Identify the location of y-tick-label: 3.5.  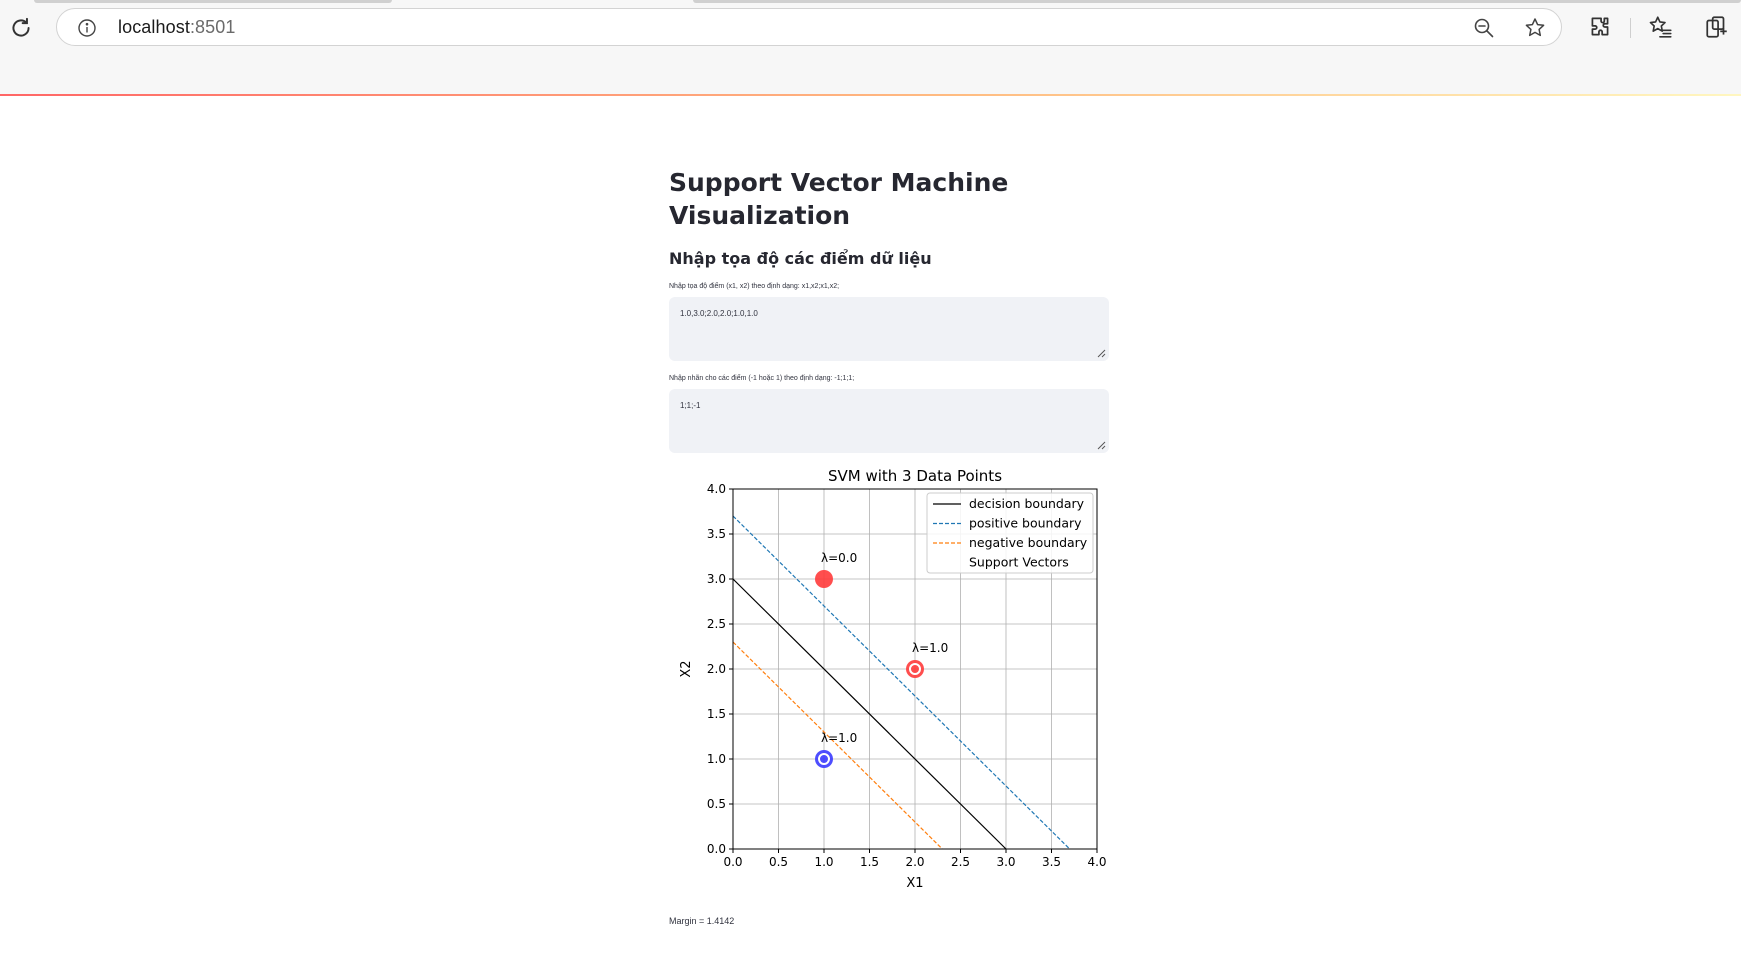
(716, 534).